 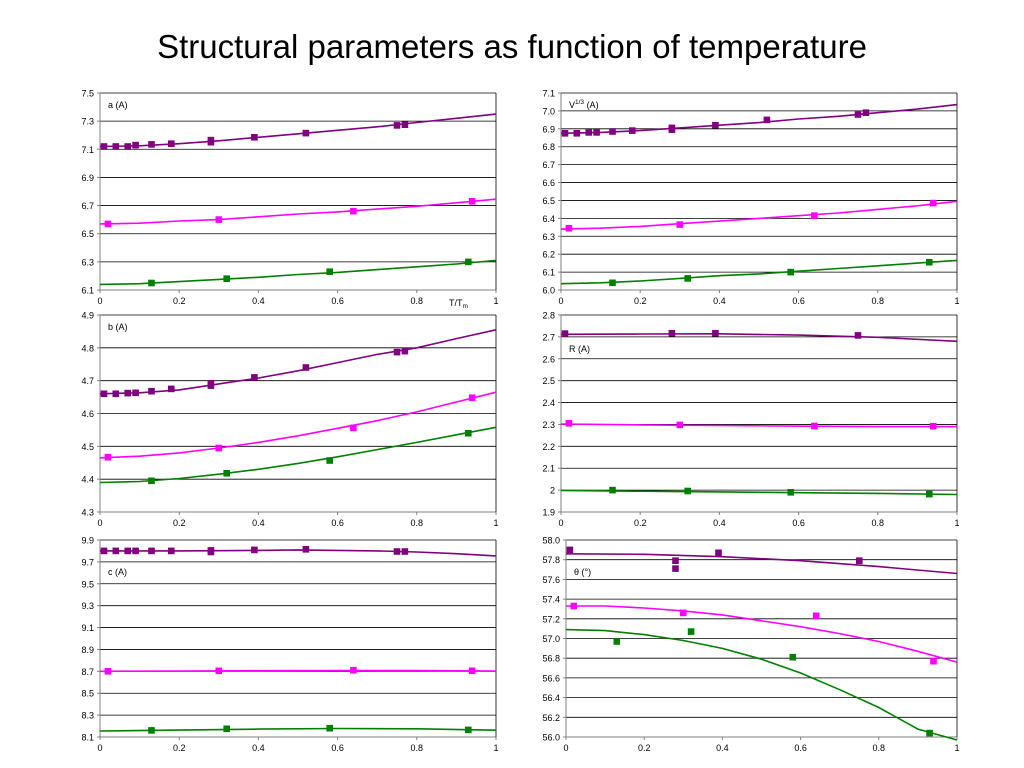 I want to click on y-tick-label: 58.0, so click(x=551, y=541).